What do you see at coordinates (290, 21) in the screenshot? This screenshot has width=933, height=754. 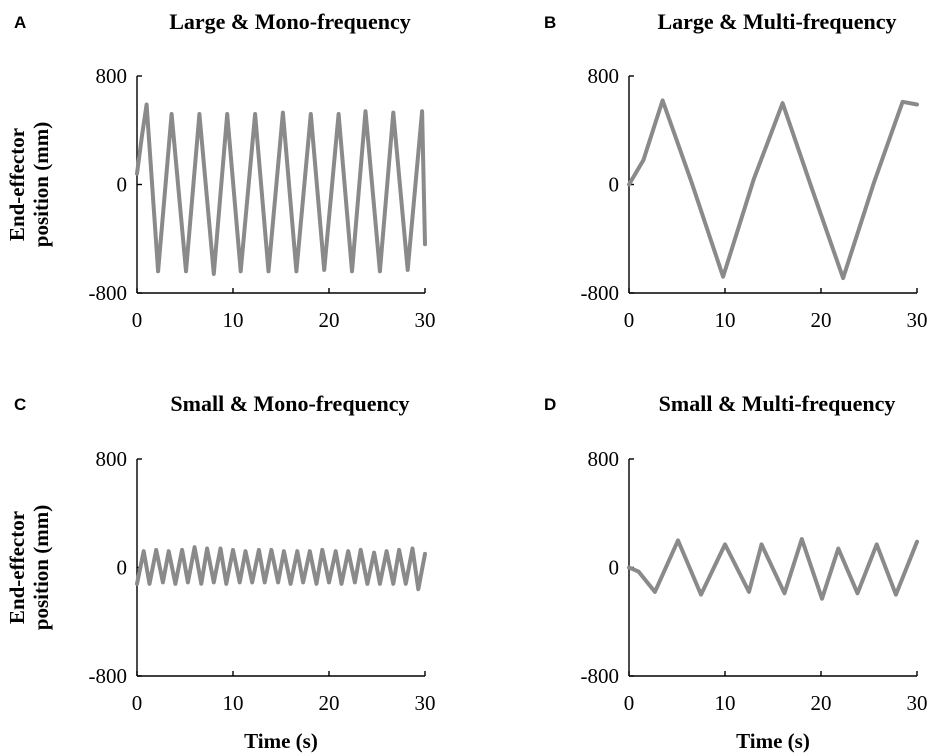 I see `chart-title: Large & Mono-frequency` at bounding box center [290, 21].